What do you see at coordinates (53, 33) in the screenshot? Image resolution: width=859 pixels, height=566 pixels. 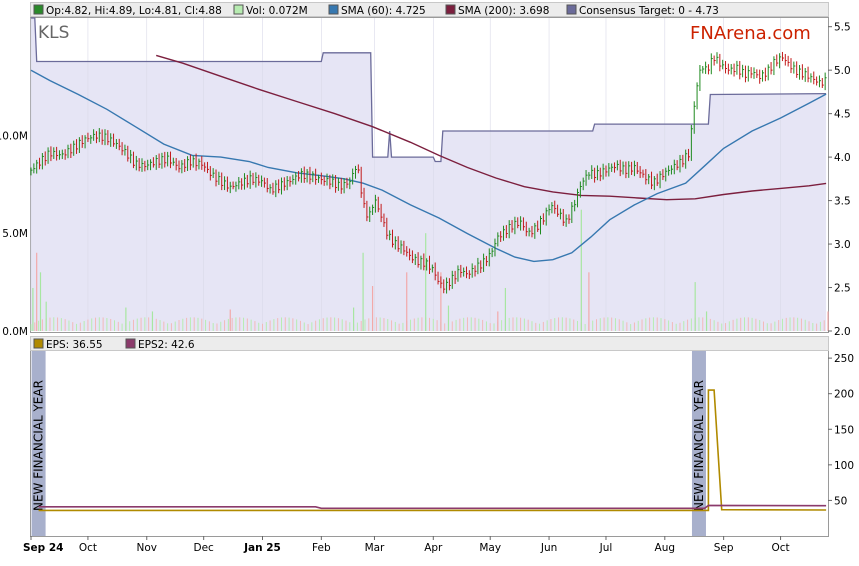 I see `symbol-label: KLS` at bounding box center [53, 33].